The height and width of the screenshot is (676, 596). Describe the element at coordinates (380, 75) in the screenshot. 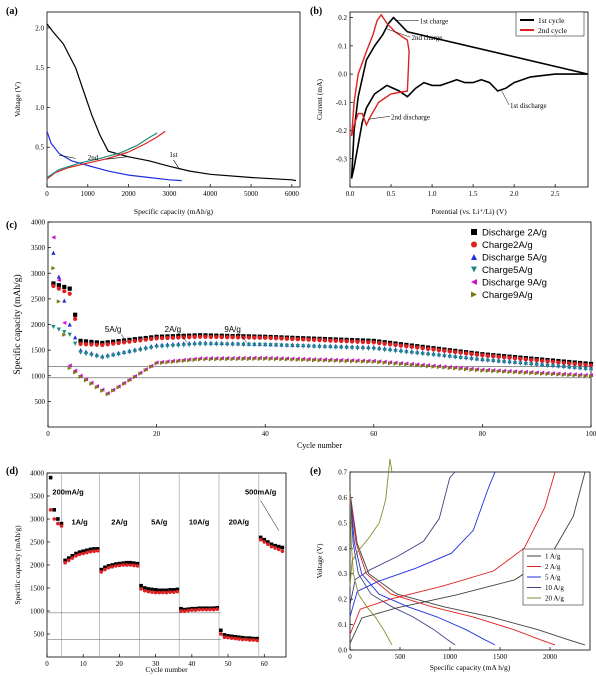

I see `panel-b-curve-second` at that location.